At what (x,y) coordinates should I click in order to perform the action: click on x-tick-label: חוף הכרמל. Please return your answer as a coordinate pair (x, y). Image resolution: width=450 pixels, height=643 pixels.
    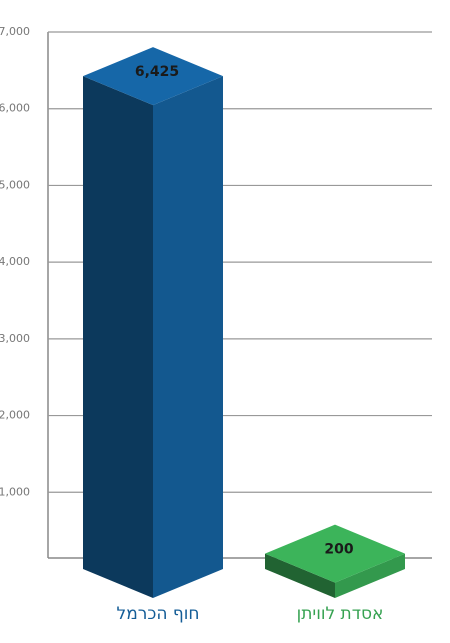
    Looking at the image, I should click on (158, 614).